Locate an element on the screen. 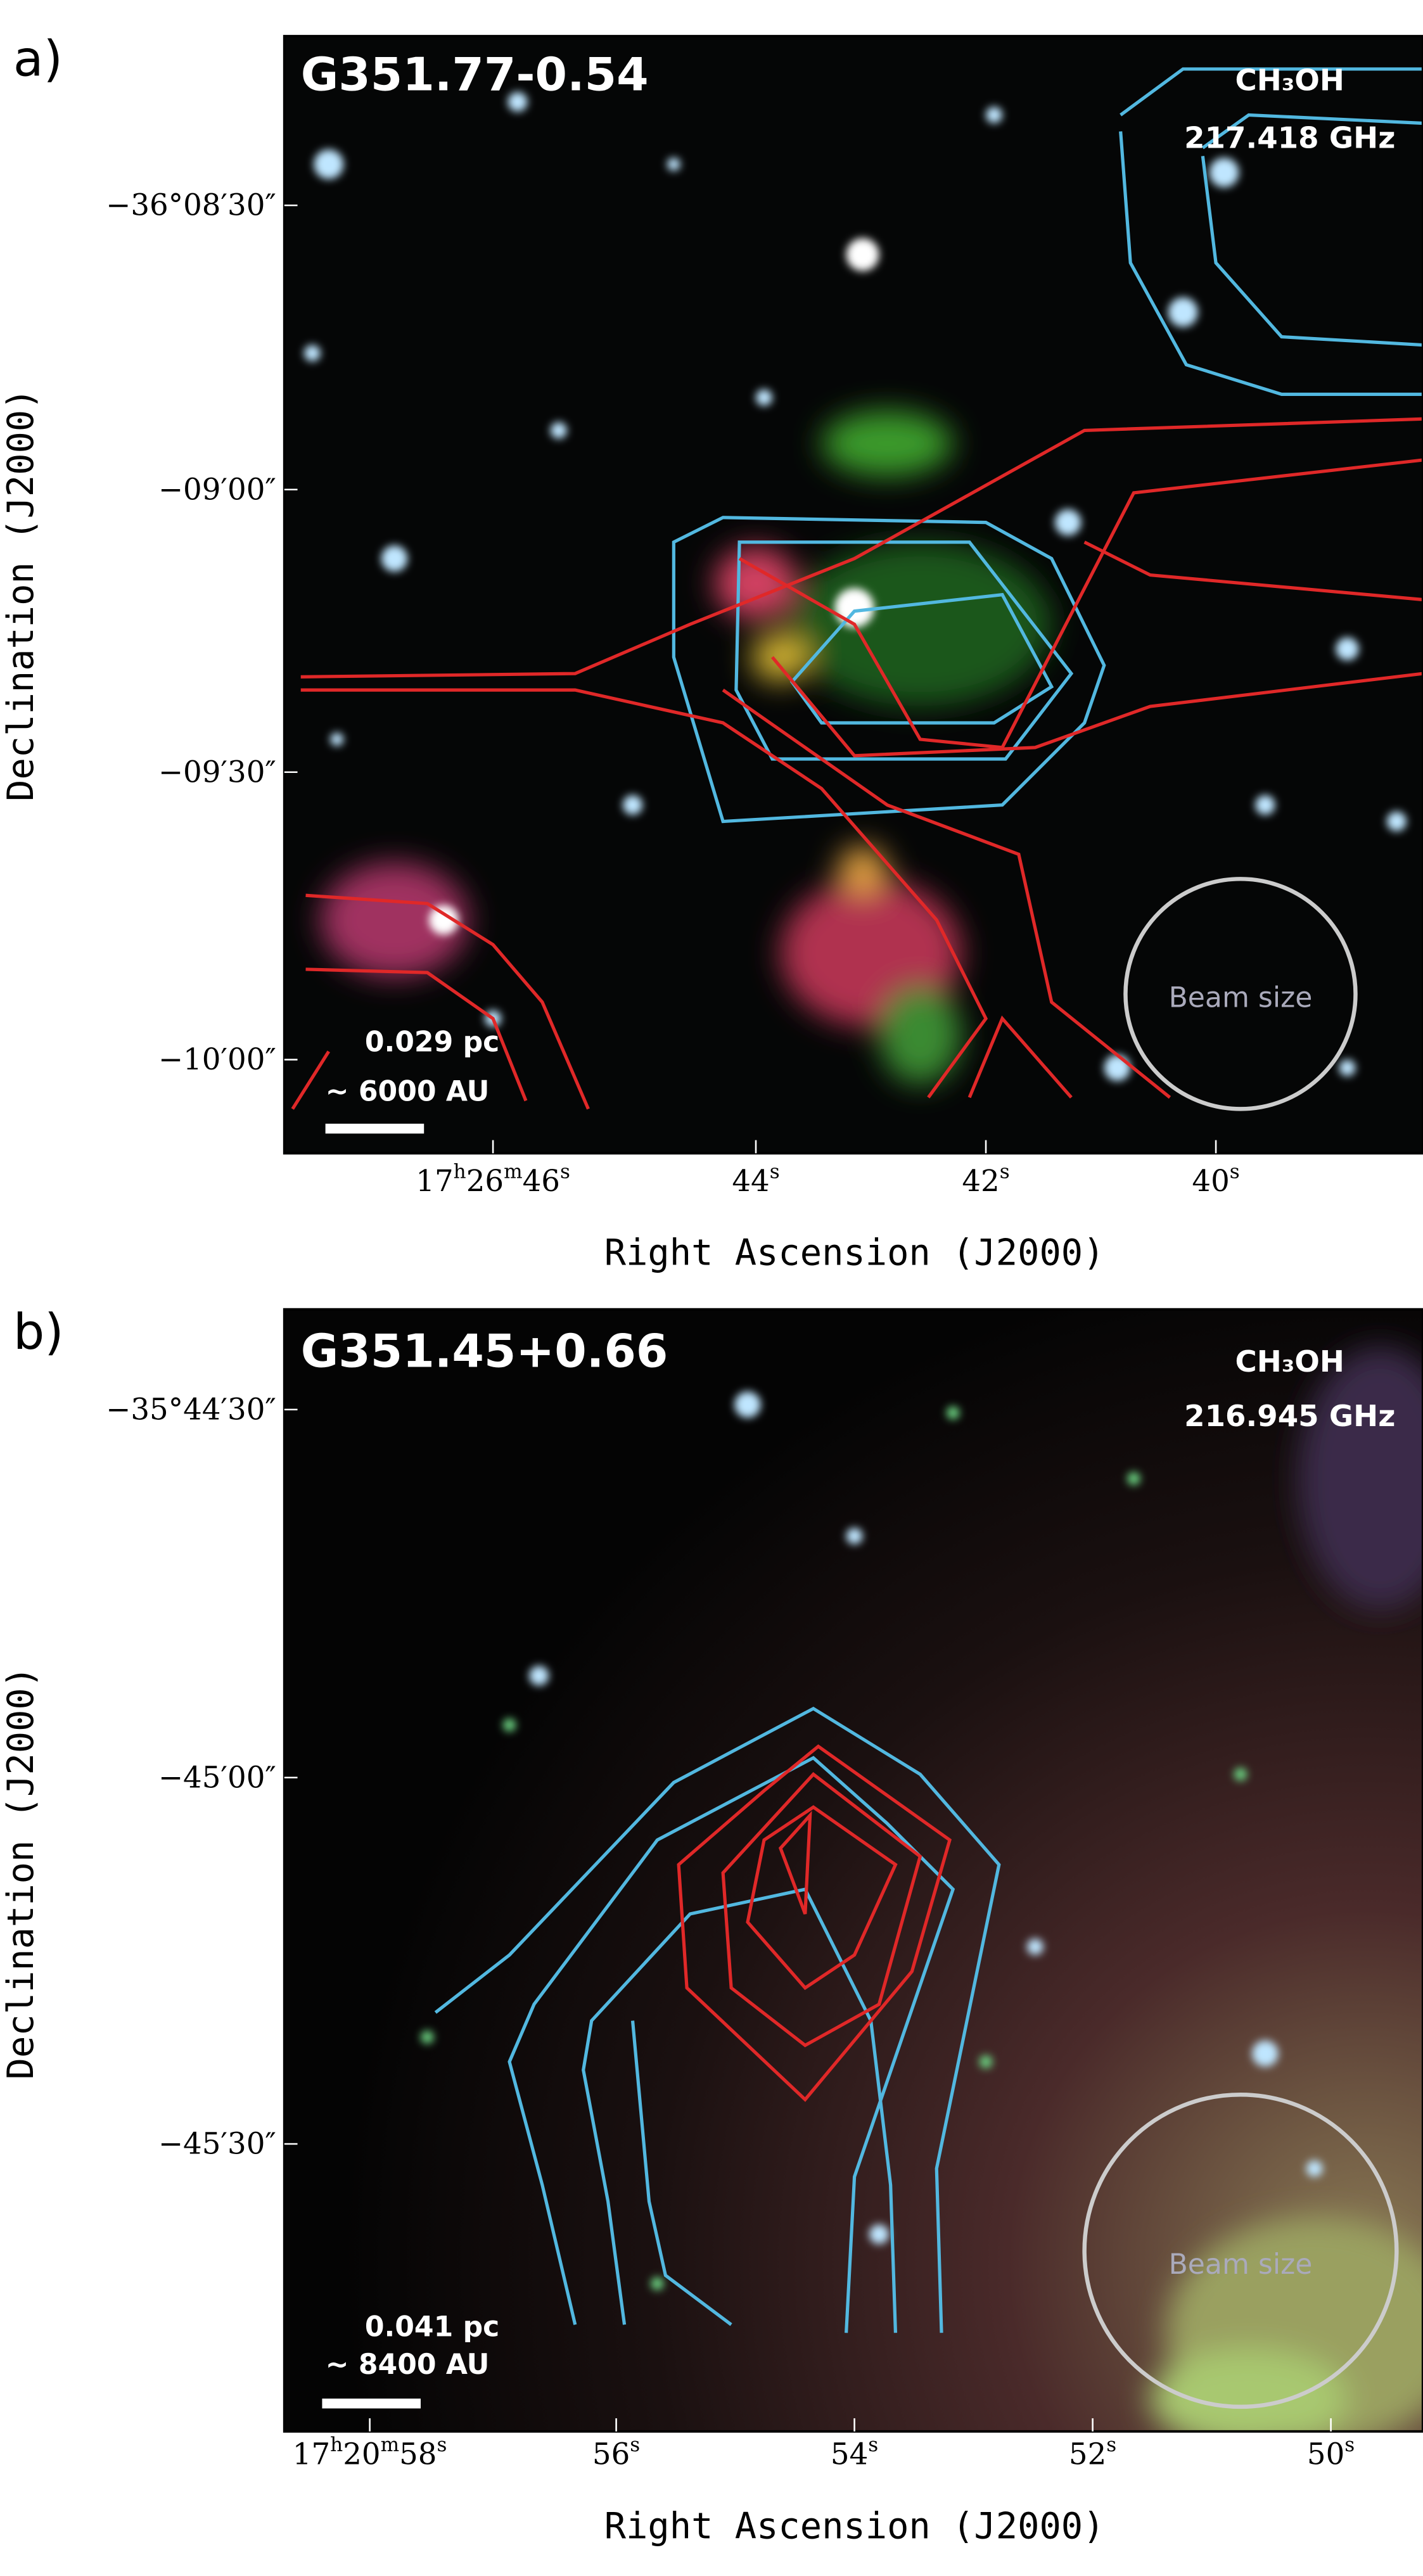 Image resolution: width=1423 pixels, height=2576 pixels. x-tick-label: 44s is located at coordinates (755, 1179).